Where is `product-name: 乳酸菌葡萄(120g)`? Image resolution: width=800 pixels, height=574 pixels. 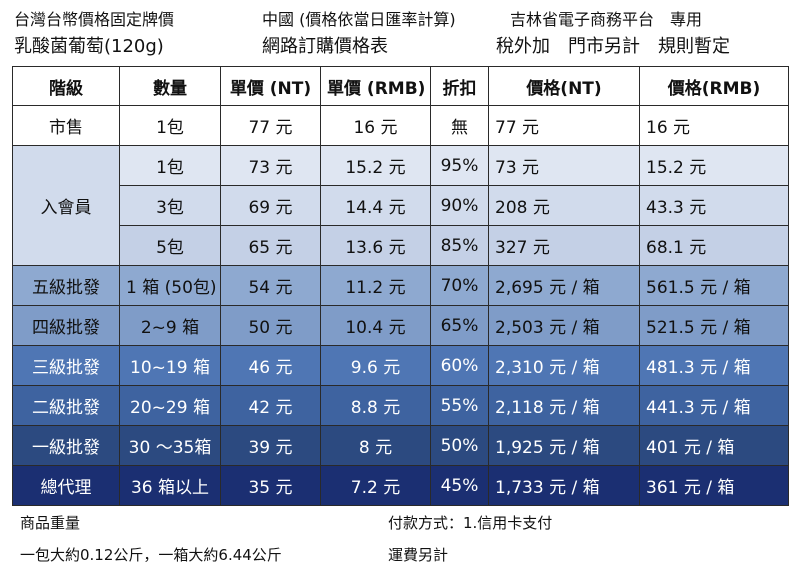
product-name: 乳酸菌葡萄(120g) is located at coordinates (89, 46).